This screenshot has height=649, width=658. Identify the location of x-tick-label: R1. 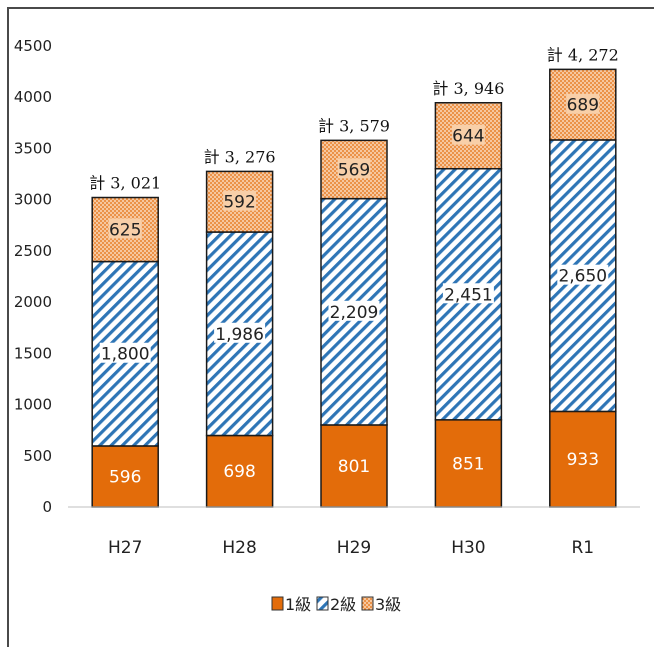
(582, 548).